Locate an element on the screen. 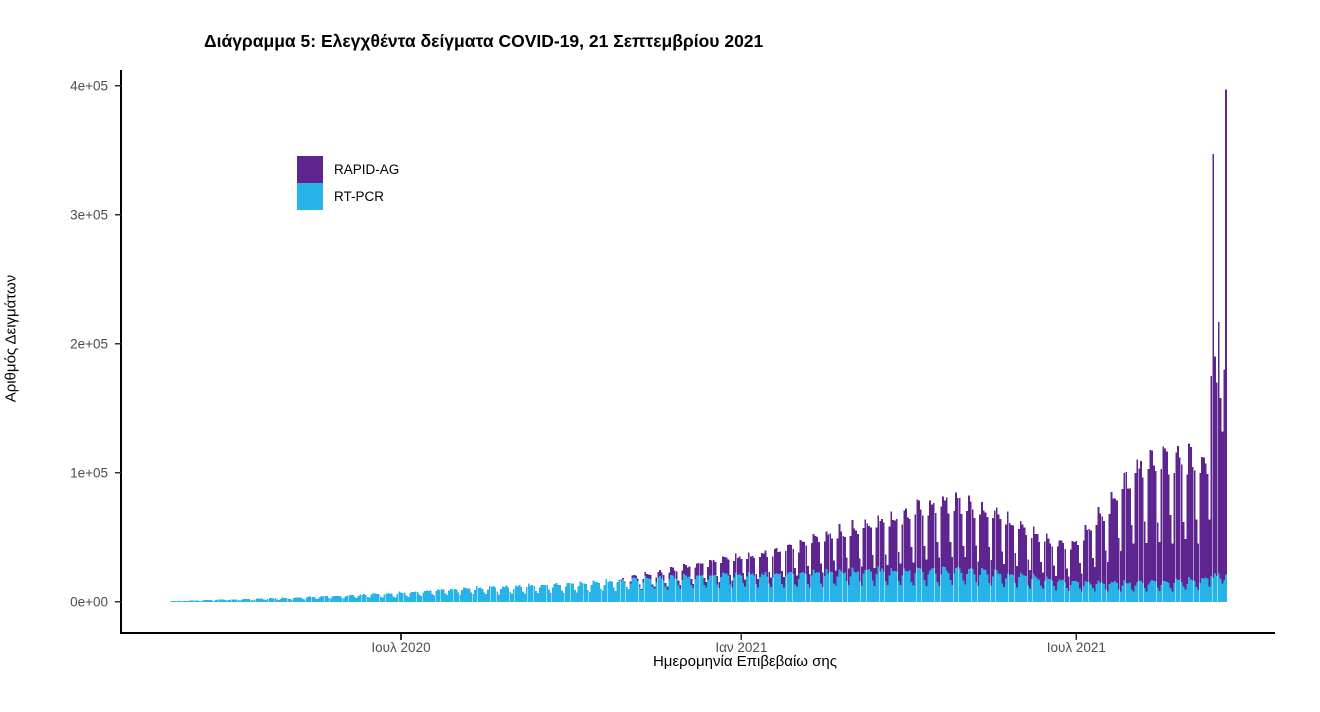 The height and width of the screenshot is (712, 1320). svg-text: Ιουλ 2020 is located at coordinates (400, 647).